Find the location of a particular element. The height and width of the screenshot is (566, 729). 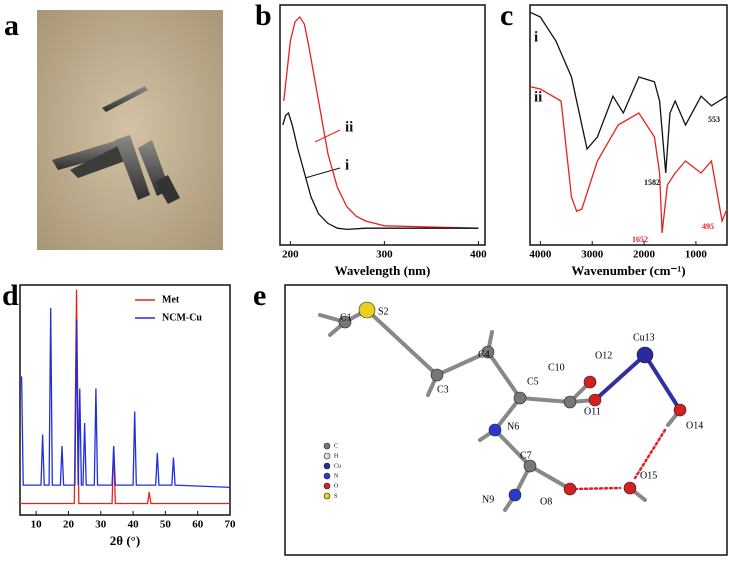

x-tick-label: 50 is located at coordinates (166, 525).